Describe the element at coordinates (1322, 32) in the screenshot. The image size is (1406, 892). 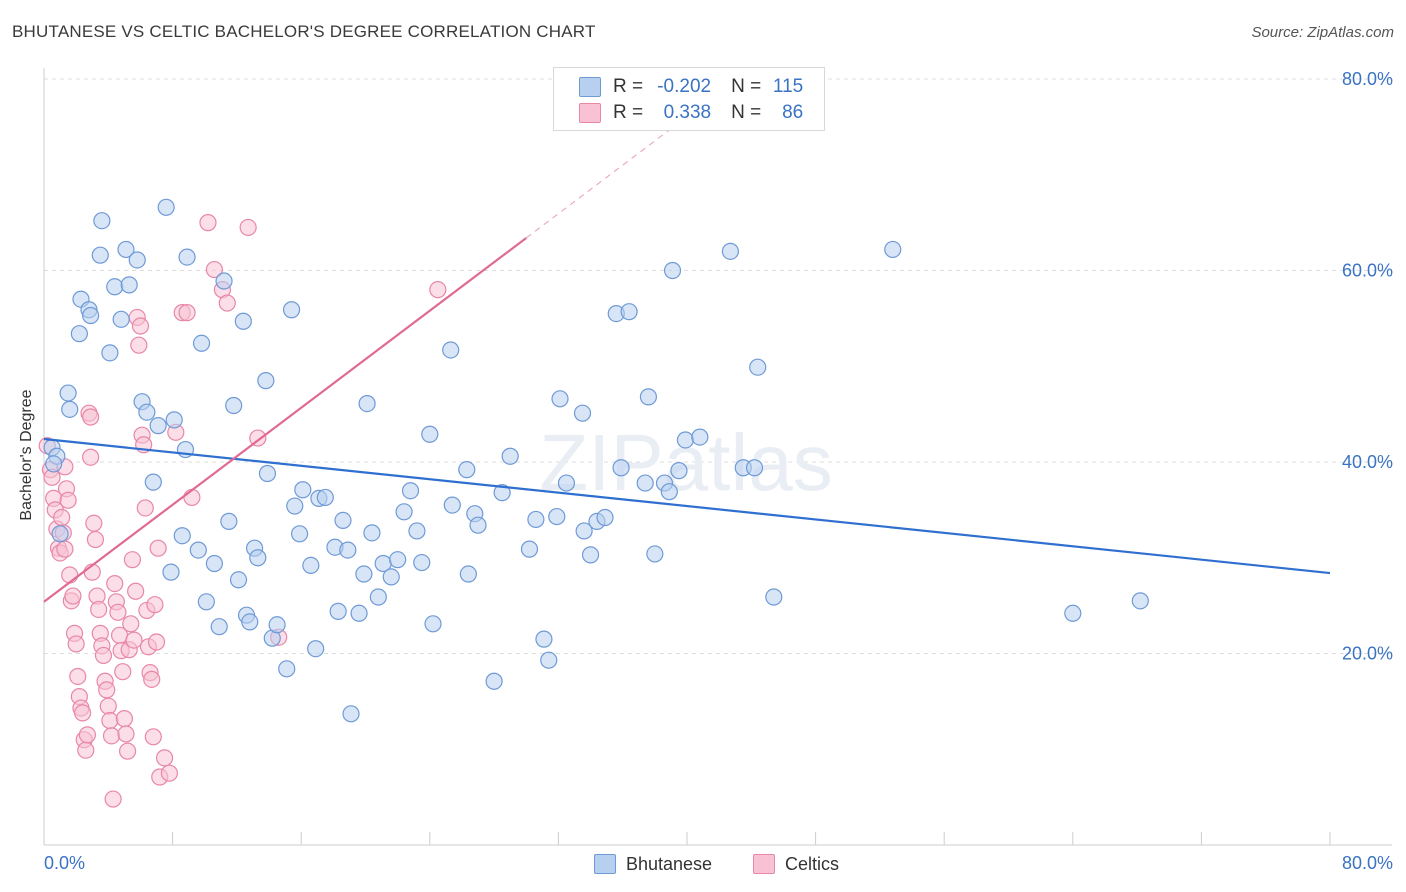
I see `source-label: Source: ZipAtlas.com` at that location.